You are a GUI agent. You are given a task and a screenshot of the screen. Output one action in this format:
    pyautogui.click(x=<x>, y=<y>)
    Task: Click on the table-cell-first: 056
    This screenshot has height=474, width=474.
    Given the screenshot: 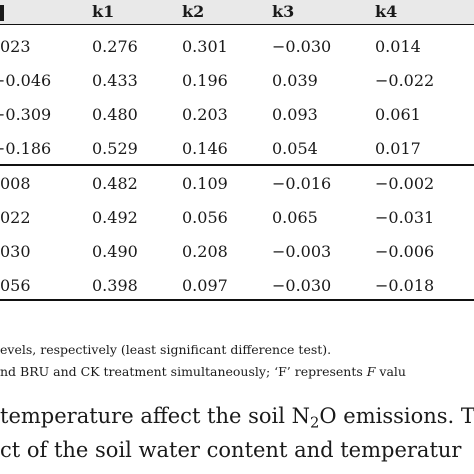 What is the action you would take?
    pyautogui.click(x=15, y=285)
    